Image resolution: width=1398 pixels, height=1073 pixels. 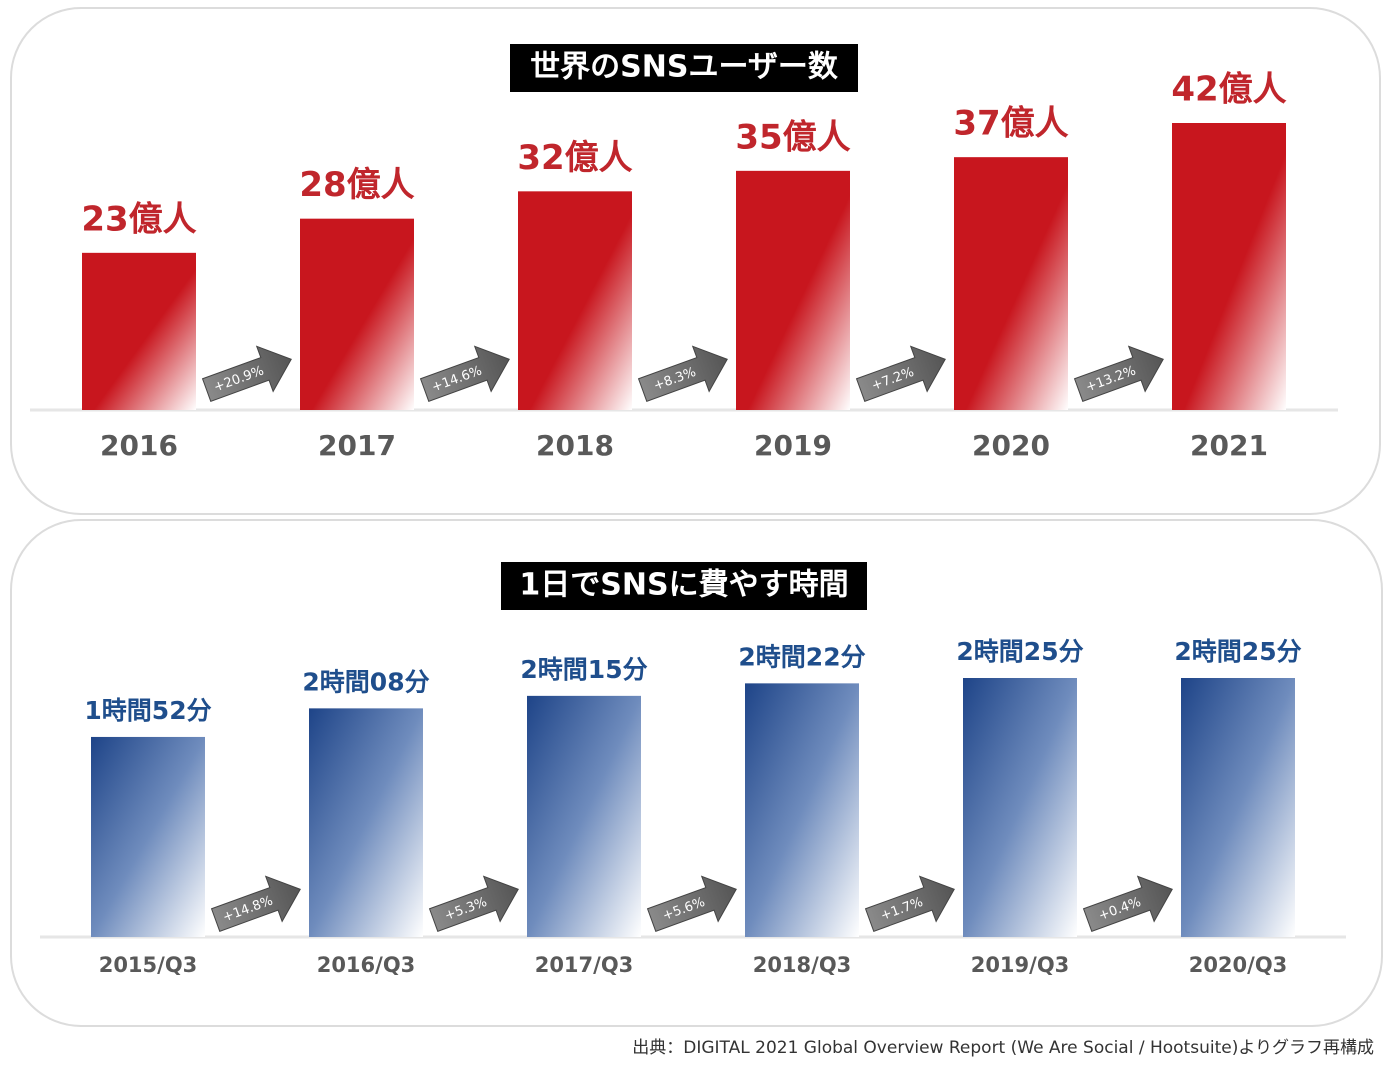 I want to click on chart-title: 世界のSNSユーザー数, so click(x=684, y=67).